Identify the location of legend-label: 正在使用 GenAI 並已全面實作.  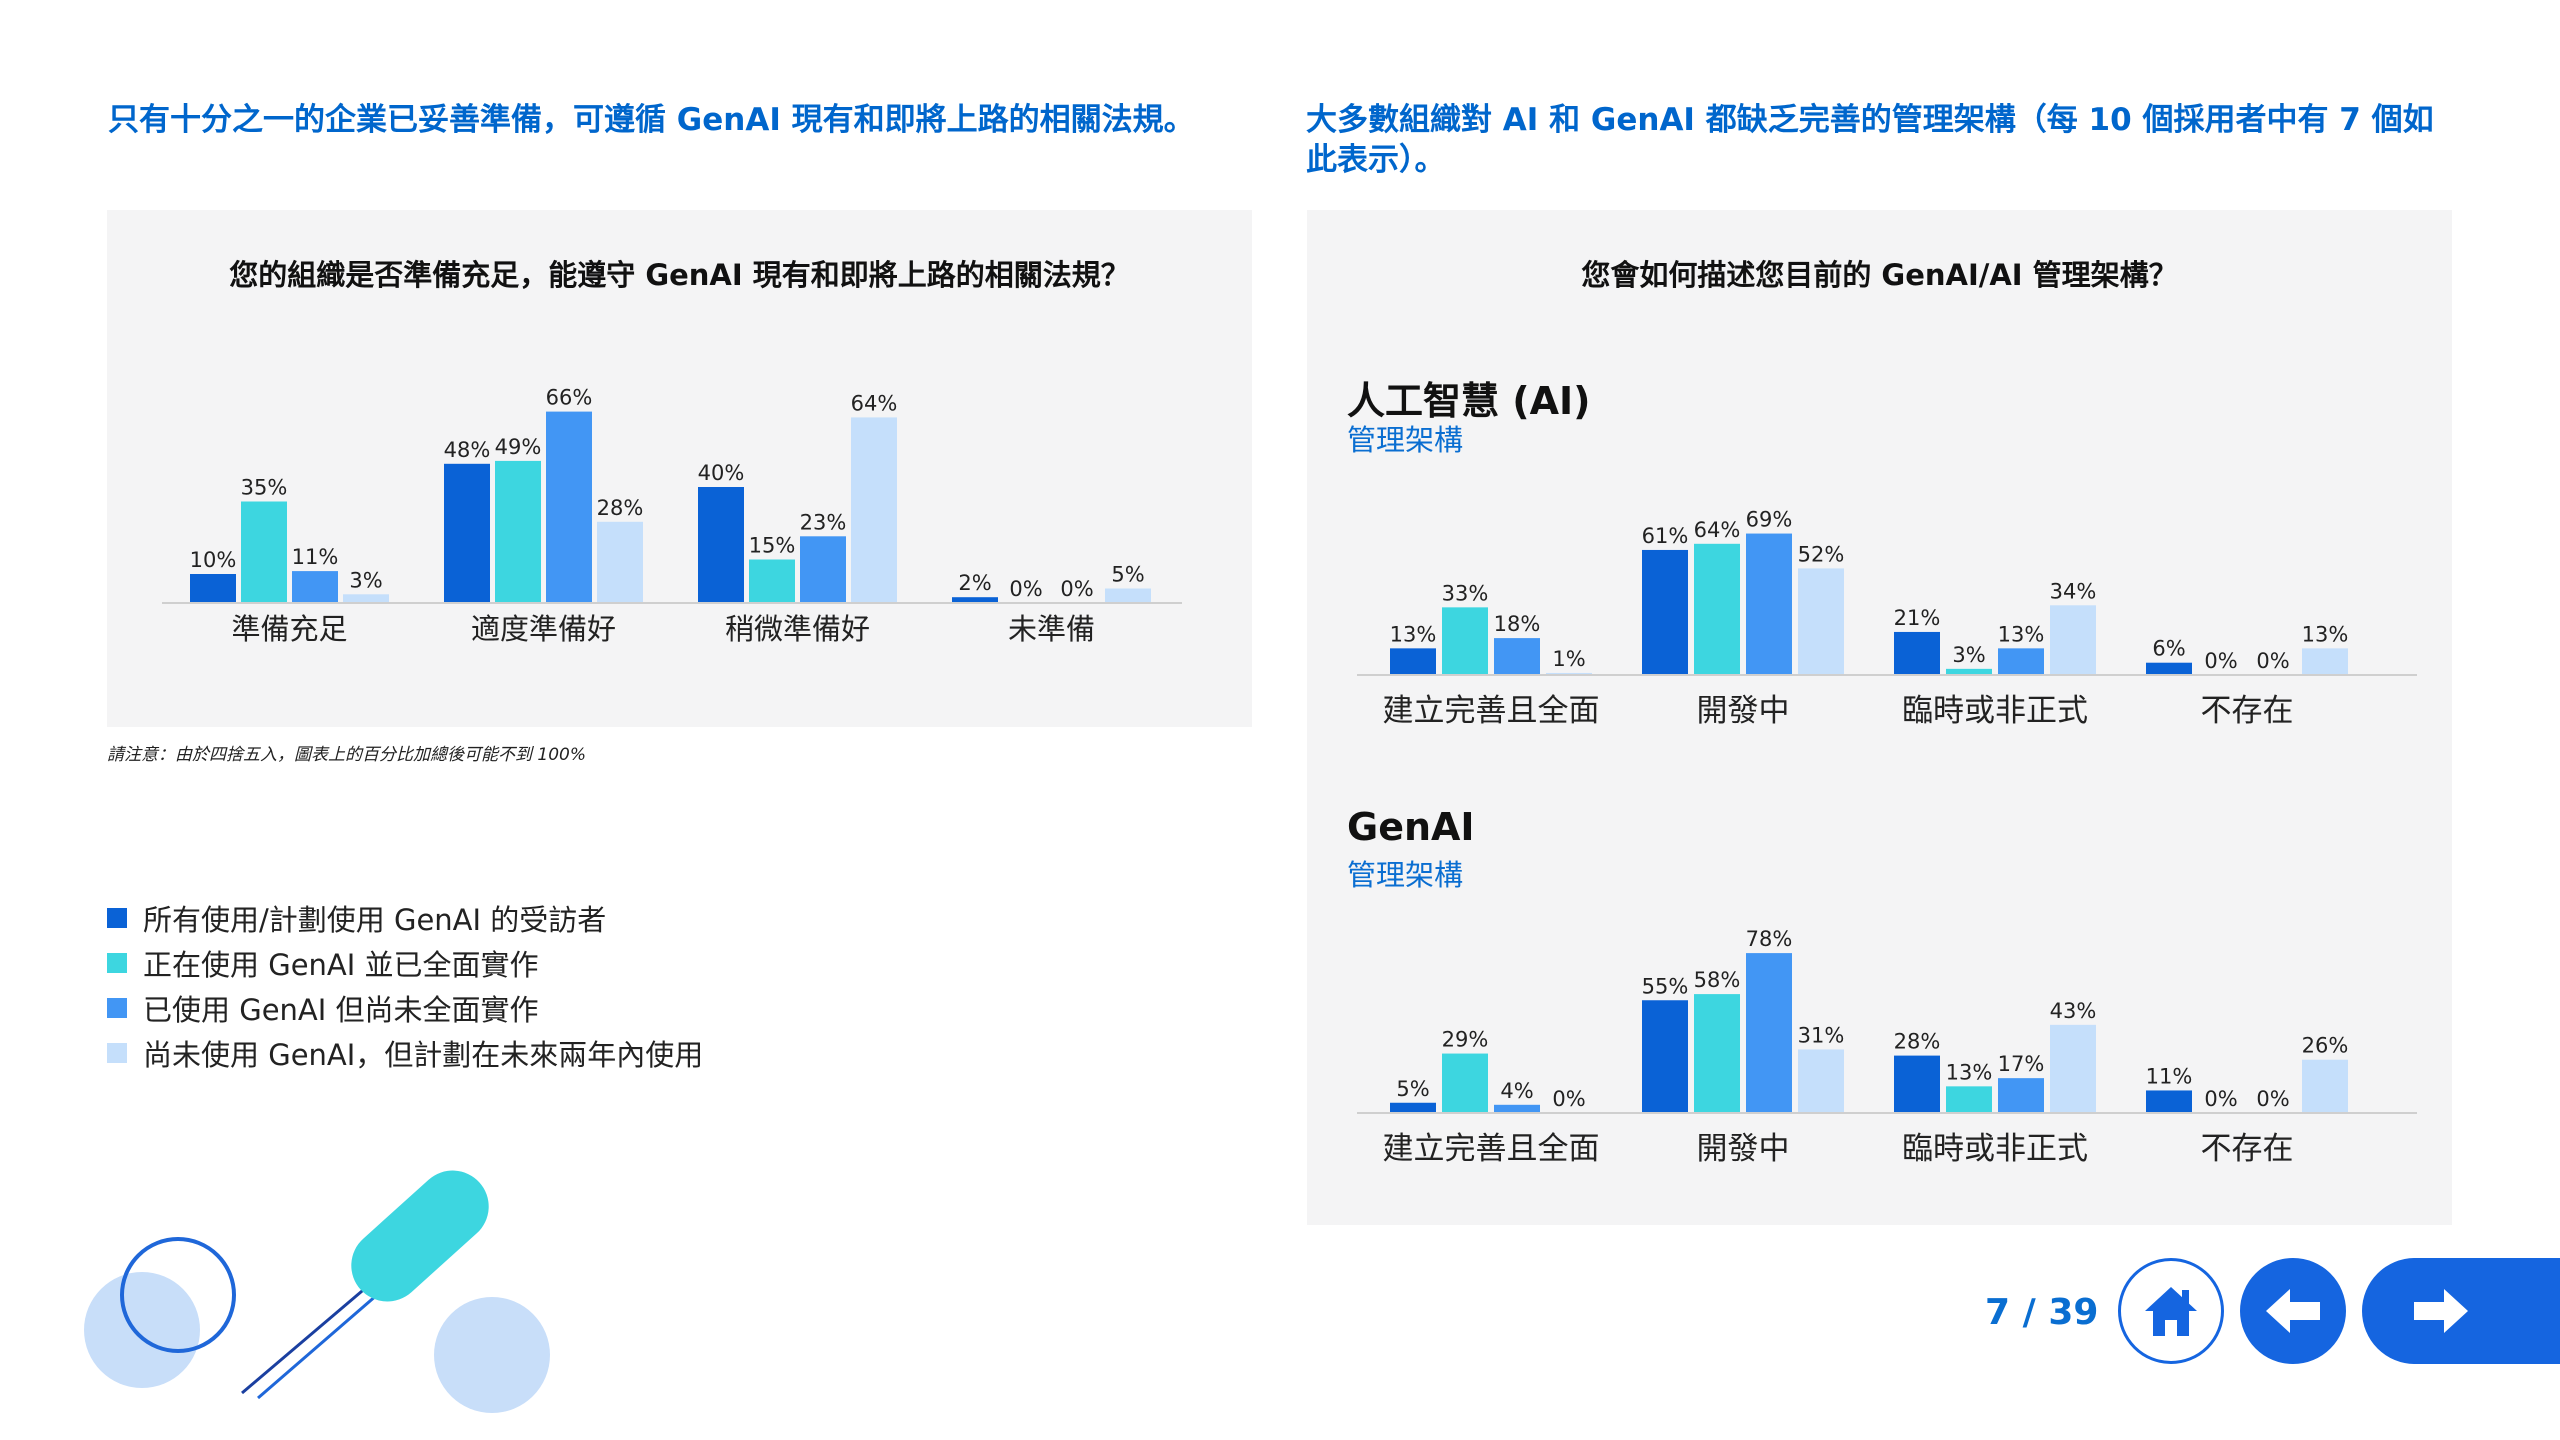
(341, 964).